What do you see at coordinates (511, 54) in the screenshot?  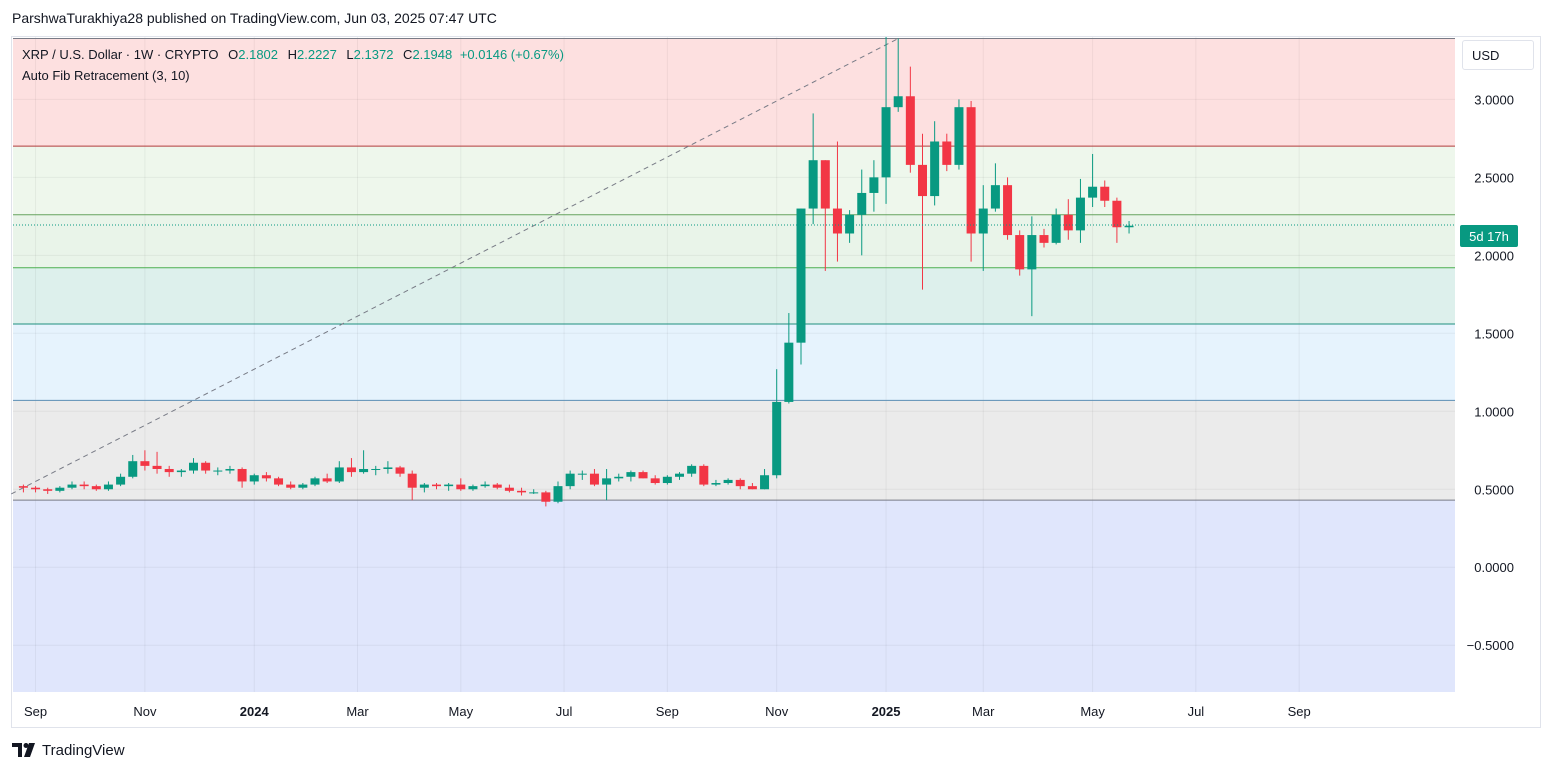 I see `change-value: +0.0146 (+0.67%)` at bounding box center [511, 54].